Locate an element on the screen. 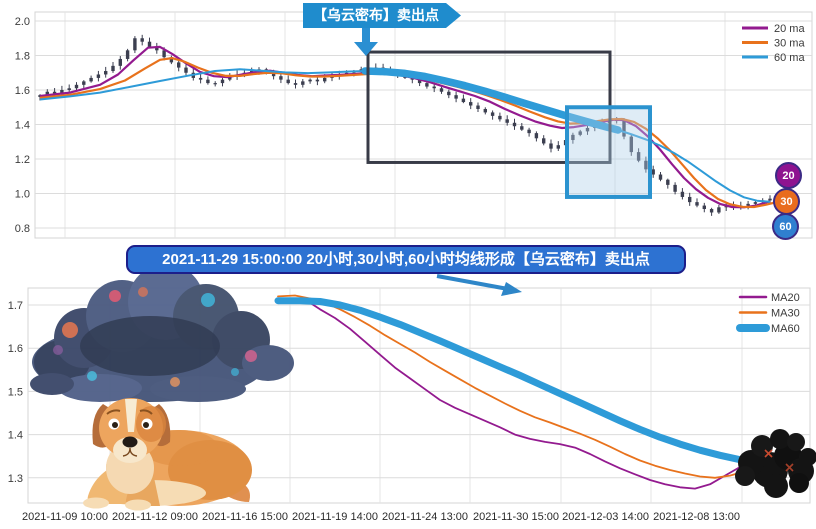 The width and height of the screenshot is (816, 529). down-arrow is located at coordinates (366, 42).